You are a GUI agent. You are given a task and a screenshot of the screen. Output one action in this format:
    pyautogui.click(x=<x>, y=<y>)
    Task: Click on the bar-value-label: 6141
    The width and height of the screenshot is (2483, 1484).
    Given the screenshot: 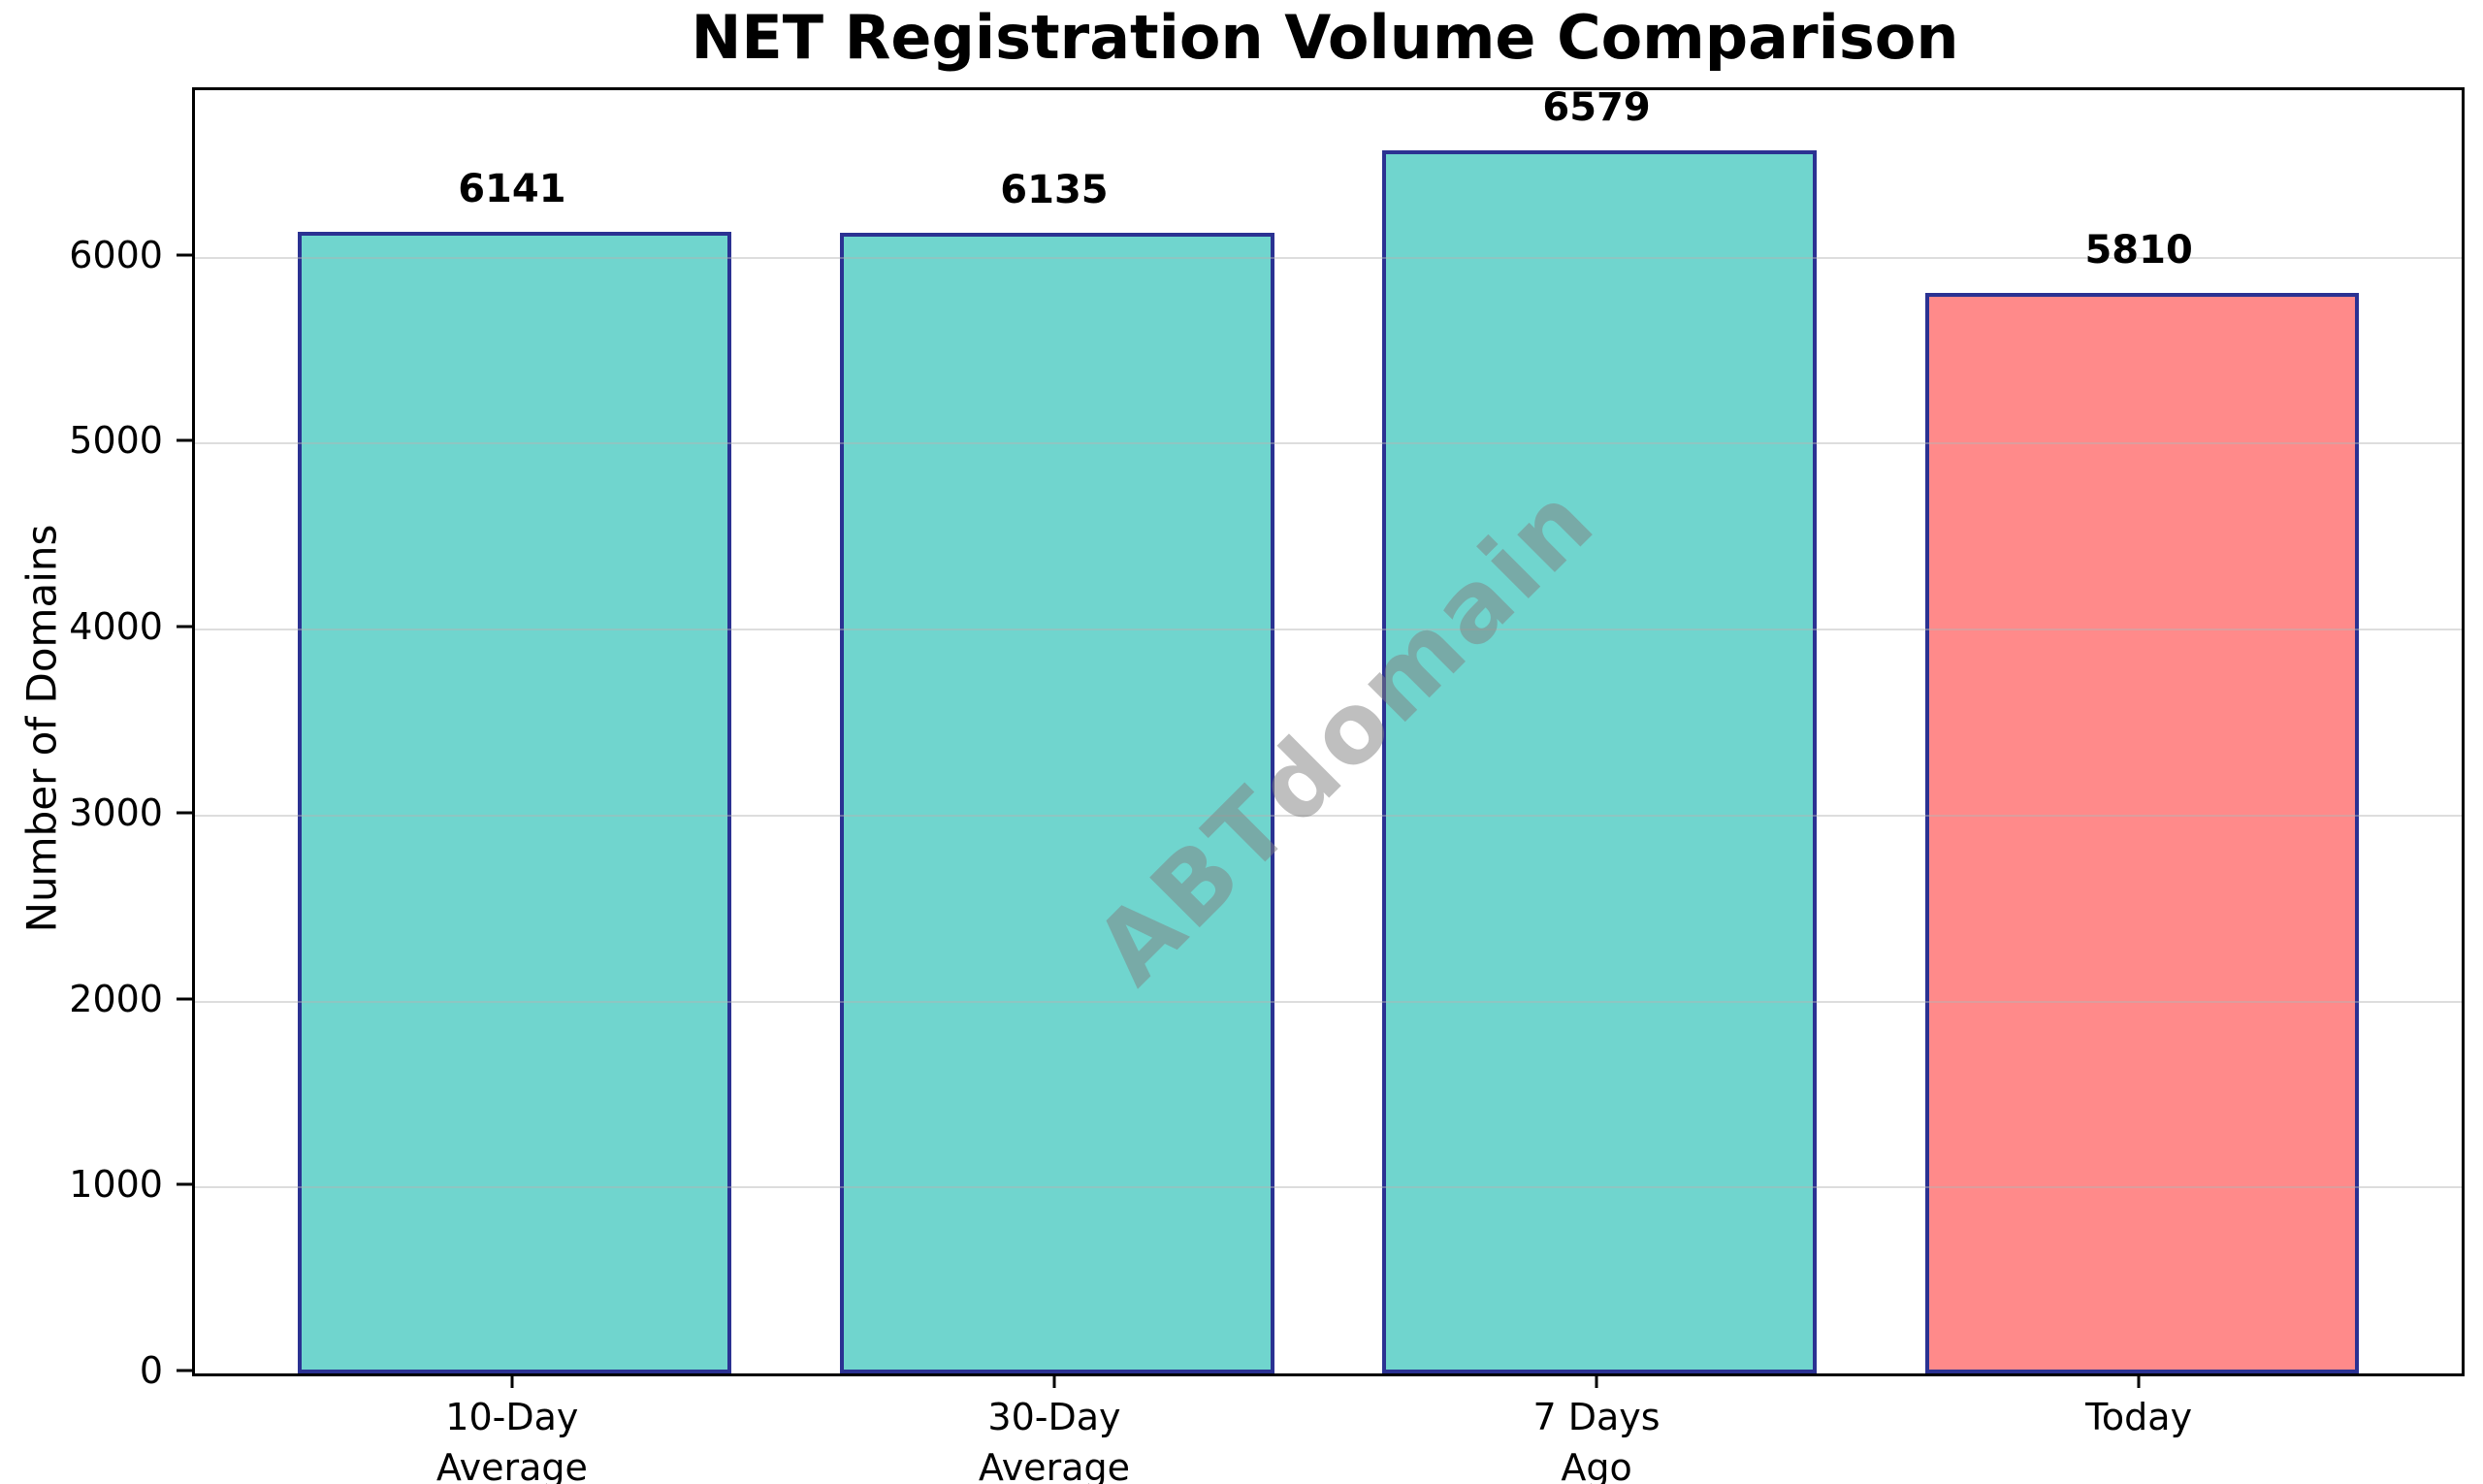 What is the action you would take?
    pyautogui.click(x=512, y=188)
    